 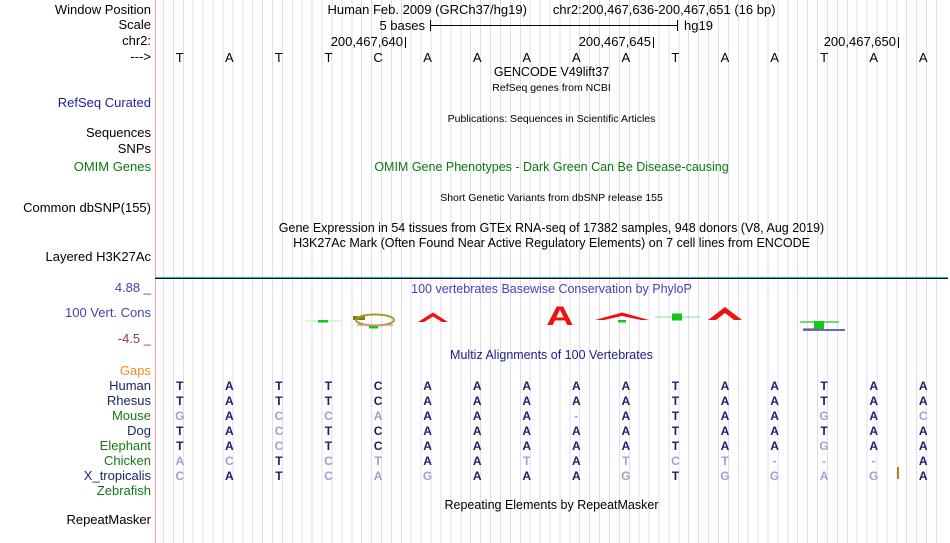 I want to click on track-label-vert-cons: 100 Vert. Cons, so click(x=108, y=312).